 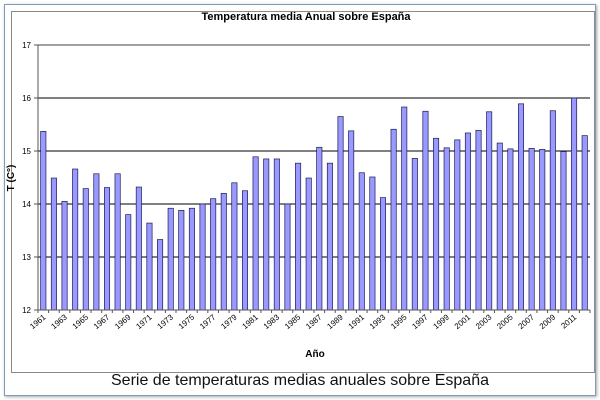 I want to click on x-tick-label: 2011, so click(x=568, y=321).